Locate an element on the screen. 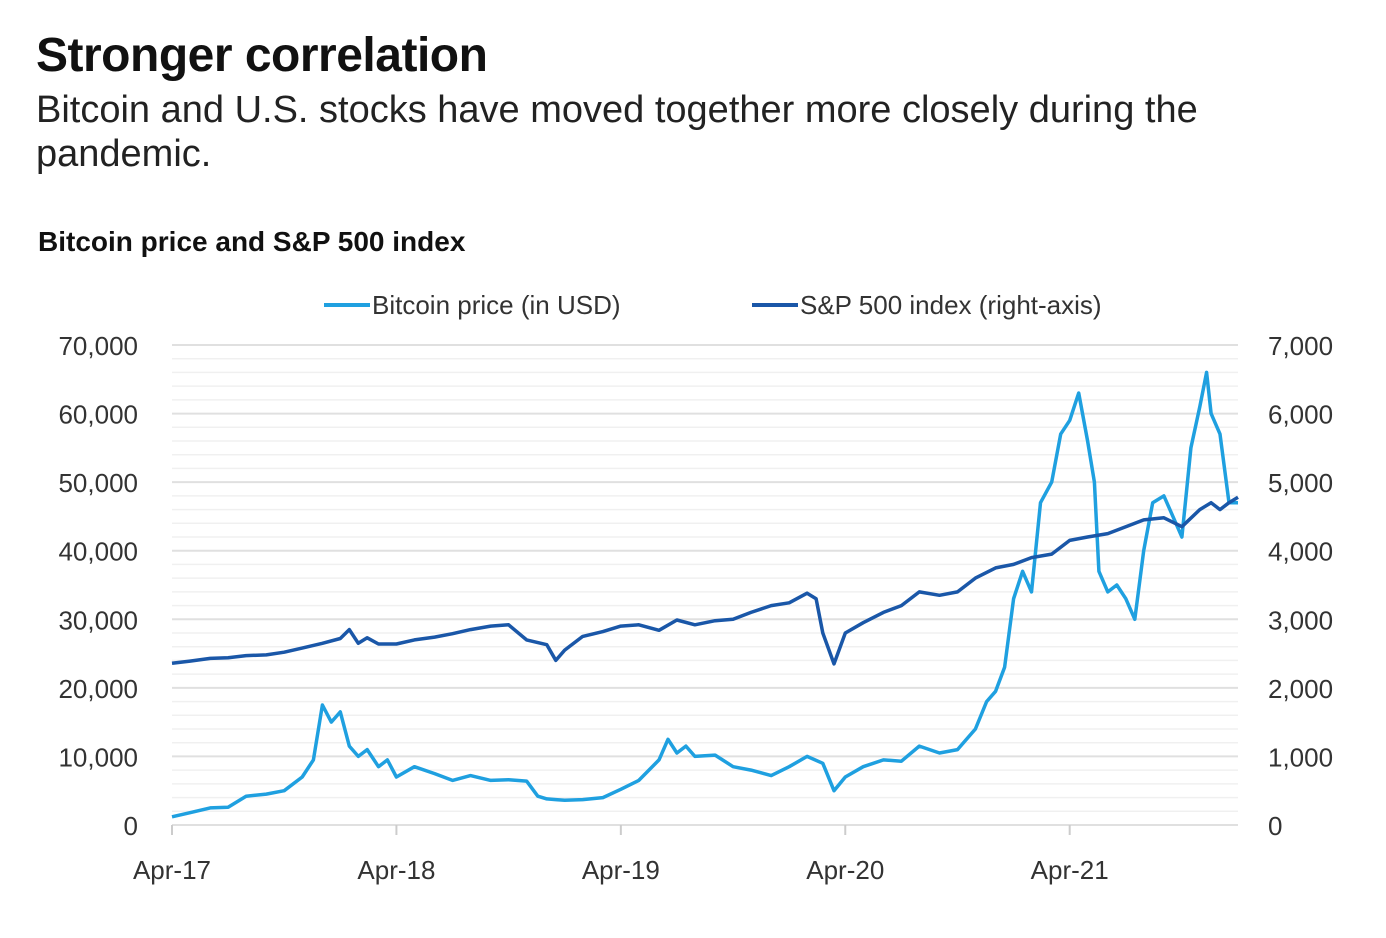 The width and height of the screenshot is (1386, 938). x-tick-label: Apr-18 is located at coordinates (396, 870).